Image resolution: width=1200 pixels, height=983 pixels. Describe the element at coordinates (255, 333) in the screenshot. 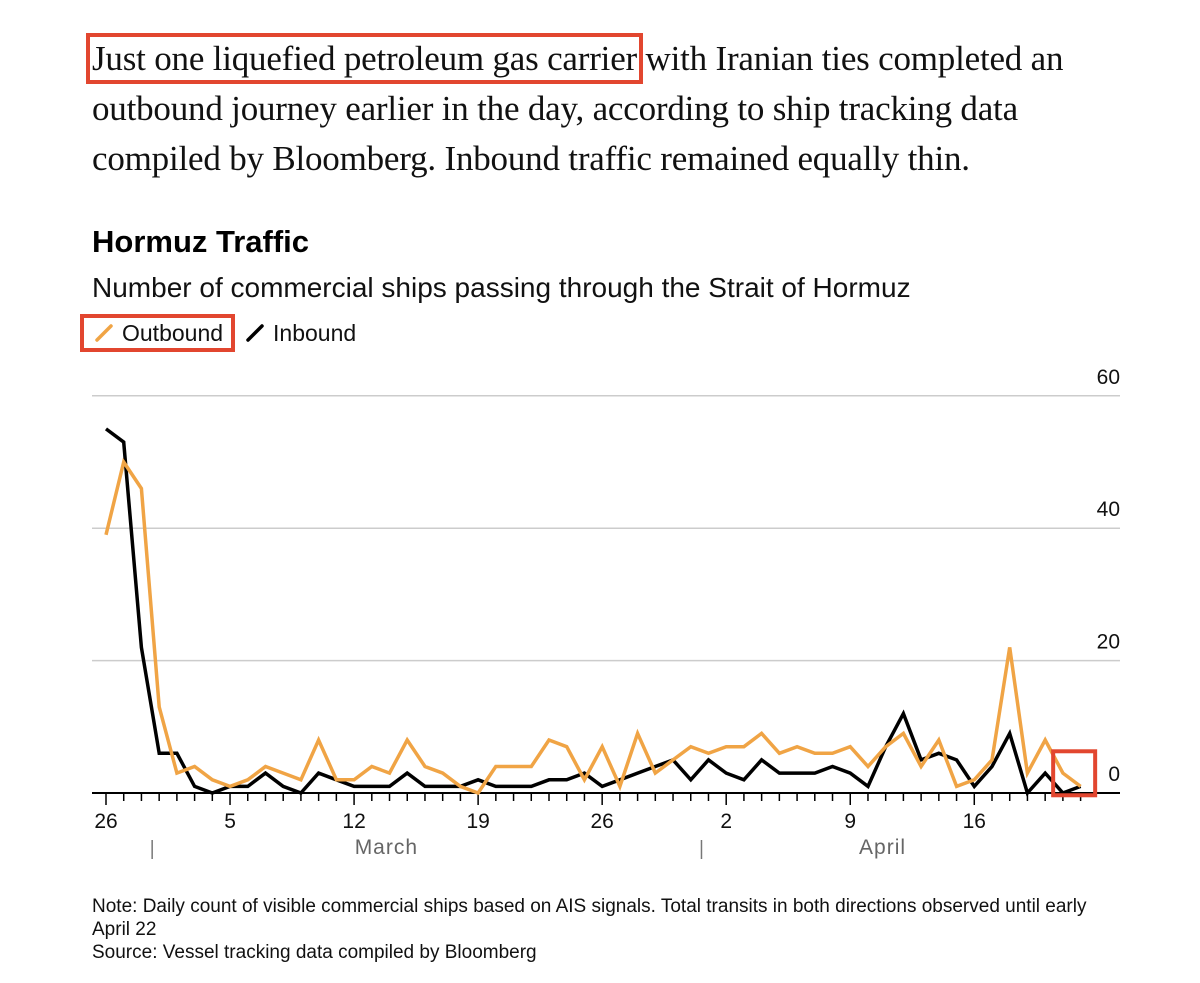

I see `black-line-icon` at that location.